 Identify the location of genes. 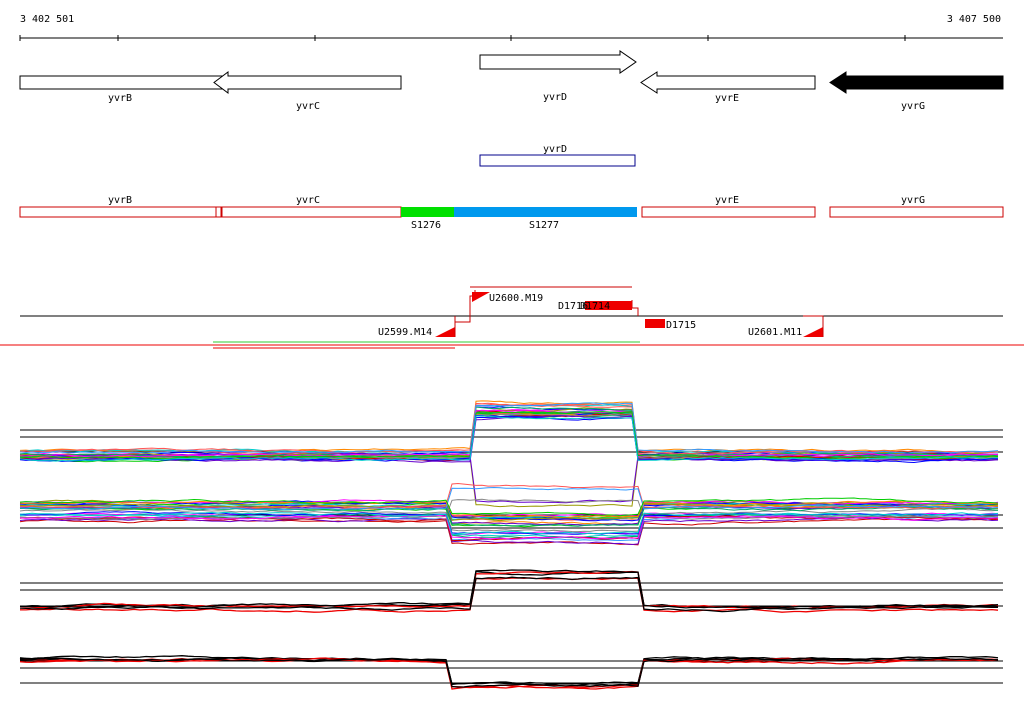
(511, 72).